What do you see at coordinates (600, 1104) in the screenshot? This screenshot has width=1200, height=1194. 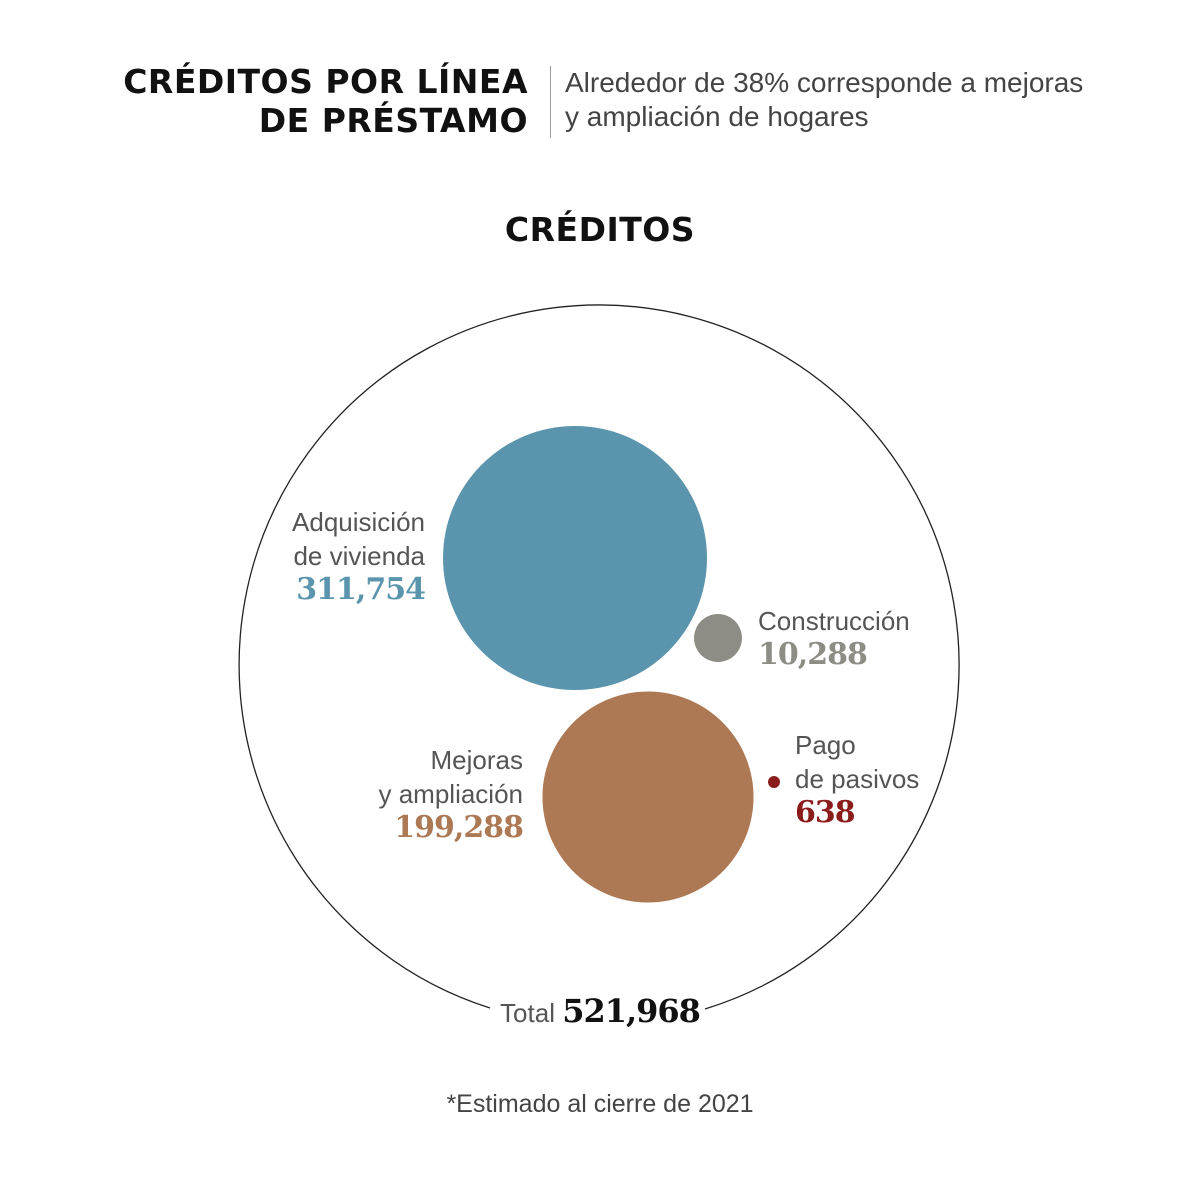 I see `footnote: *Estimado al cierre de 2021` at bounding box center [600, 1104].